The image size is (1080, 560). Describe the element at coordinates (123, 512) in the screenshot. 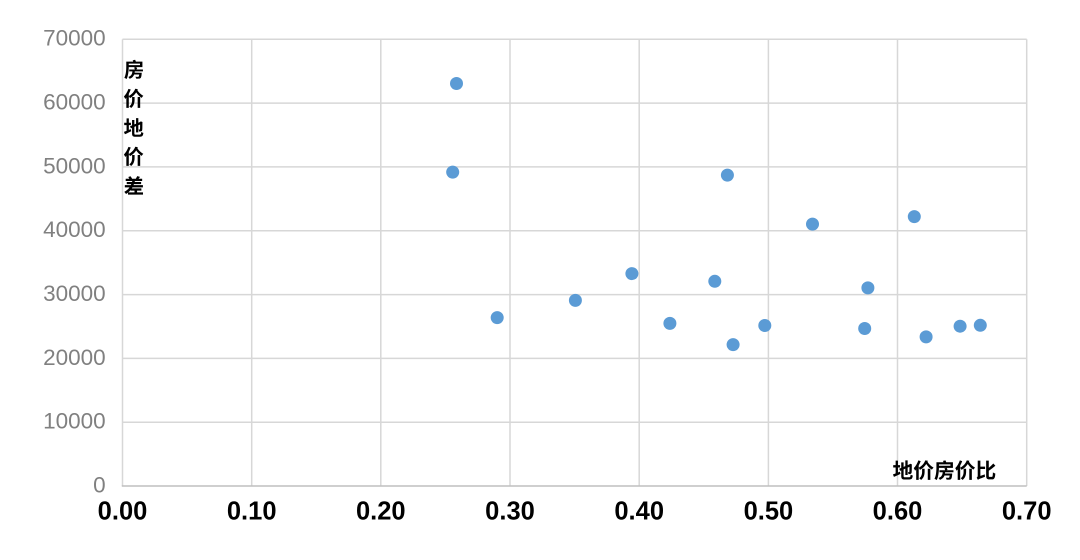

I see `svg-text: 0.00` at that location.